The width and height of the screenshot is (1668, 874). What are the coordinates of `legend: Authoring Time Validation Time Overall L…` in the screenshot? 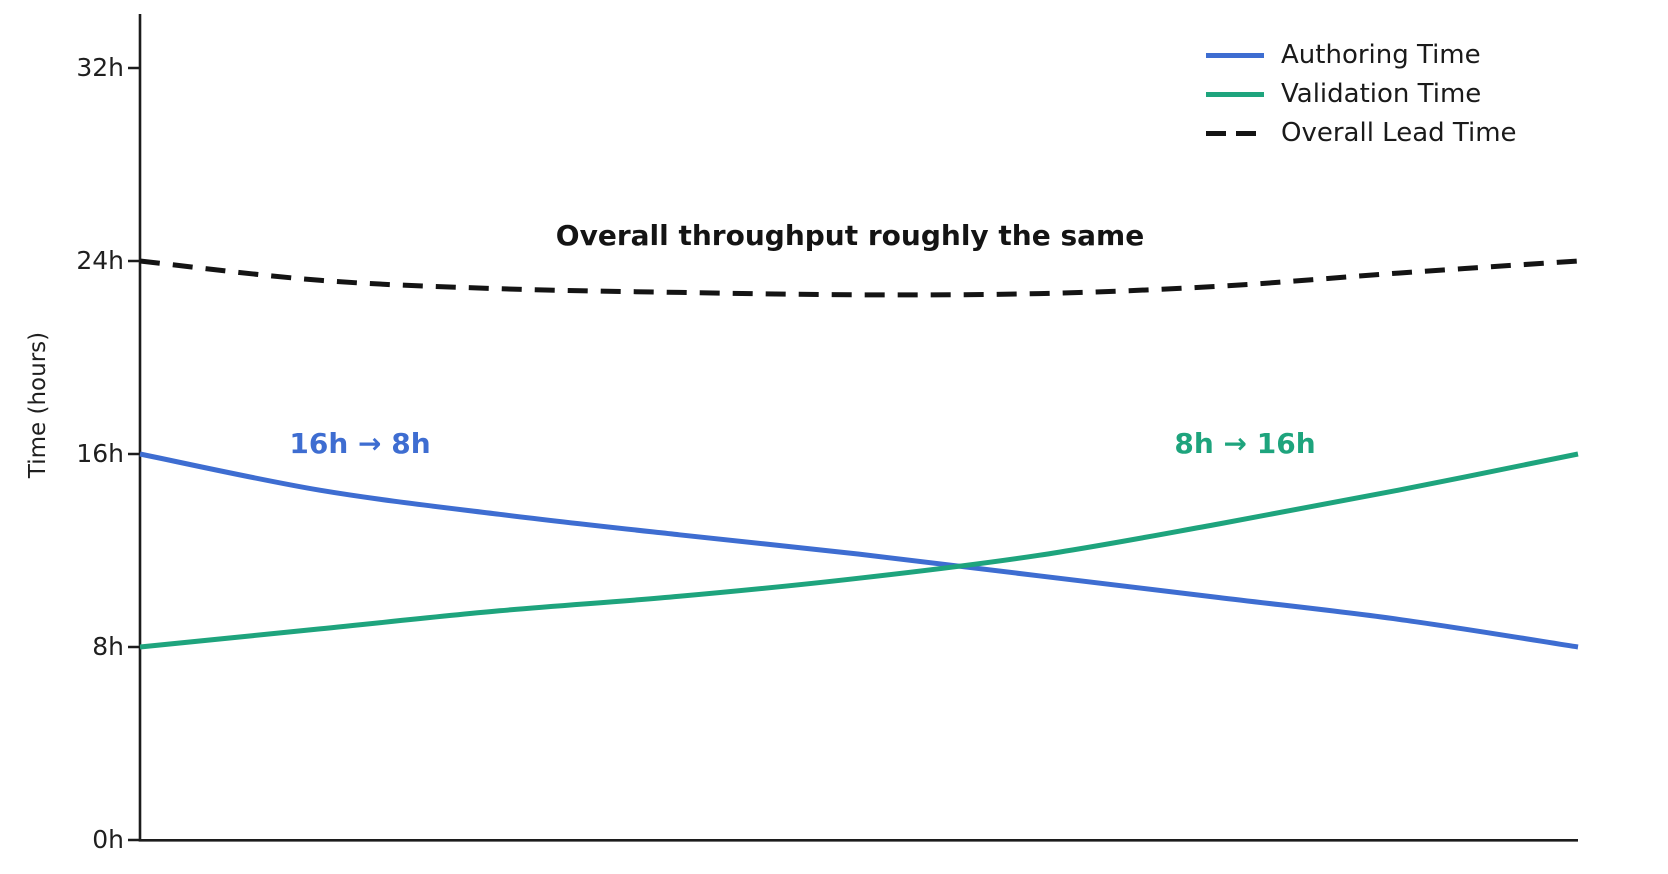 It's located at (1361, 94).